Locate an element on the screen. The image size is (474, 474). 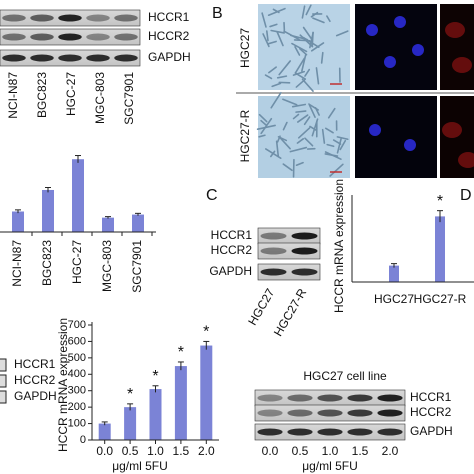
lane-label: 0.5 is located at coordinates (300, 451).